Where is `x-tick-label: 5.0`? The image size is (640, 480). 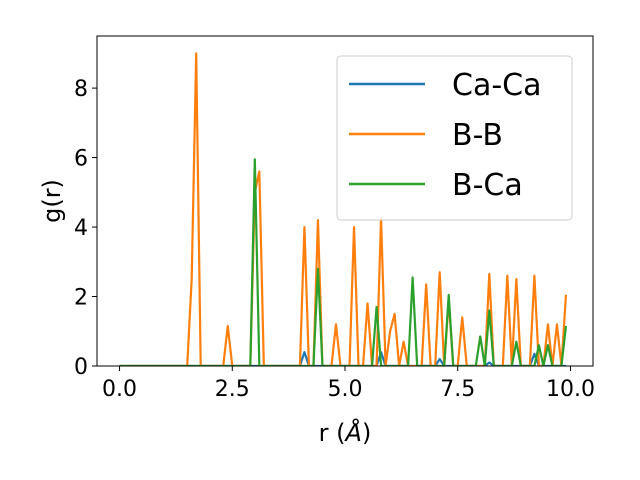
x-tick-label: 5.0 is located at coordinates (345, 389).